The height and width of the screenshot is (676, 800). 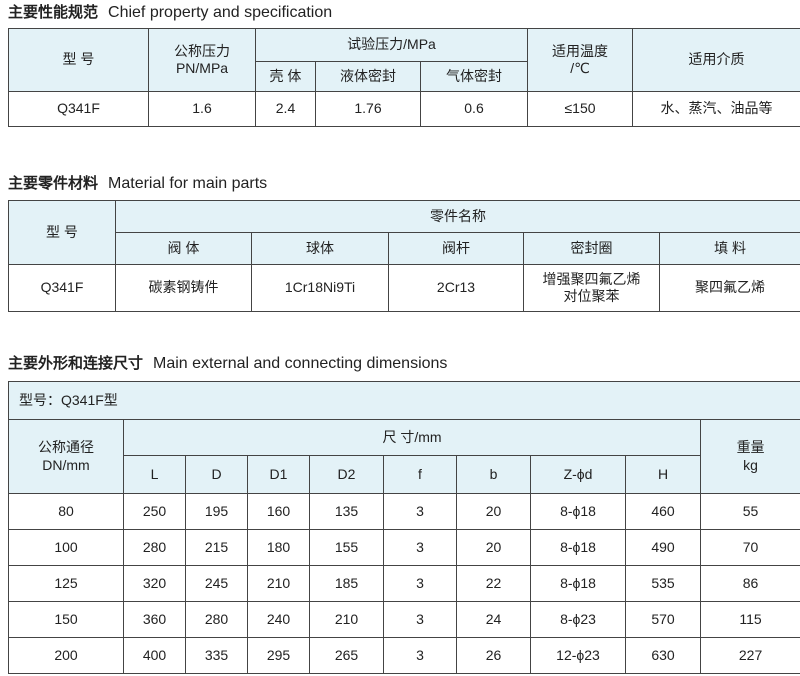 I want to click on cell: 55, so click(x=749, y=511).